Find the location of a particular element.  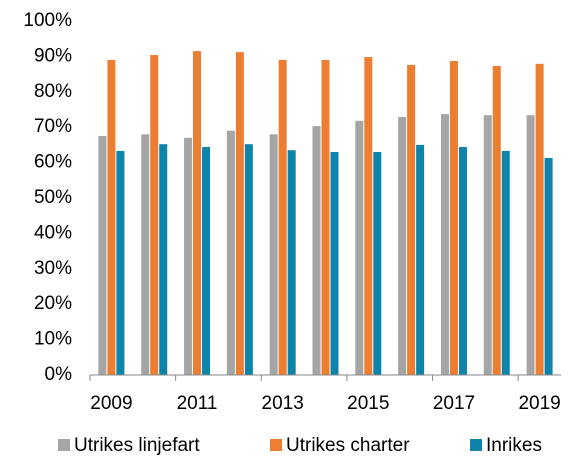

legend-label: Inrikes is located at coordinates (514, 445).